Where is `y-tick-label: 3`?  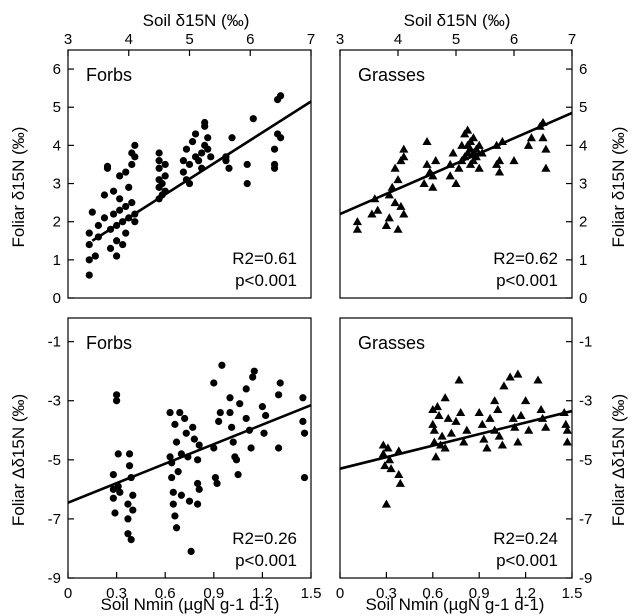 y-tick-label: 3 is located at coordinates (57, 184).